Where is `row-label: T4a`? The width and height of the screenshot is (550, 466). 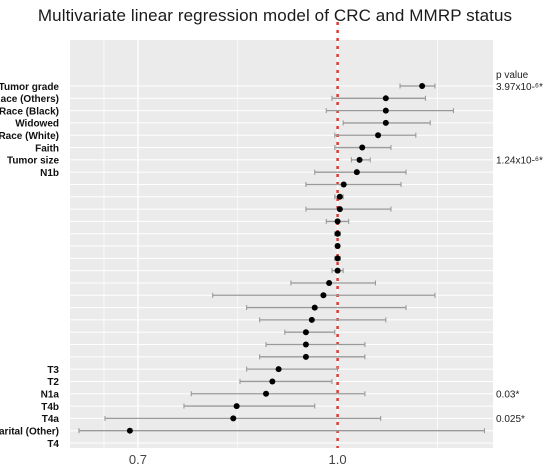 row-label: T4a is located at coordinates (51, 419).